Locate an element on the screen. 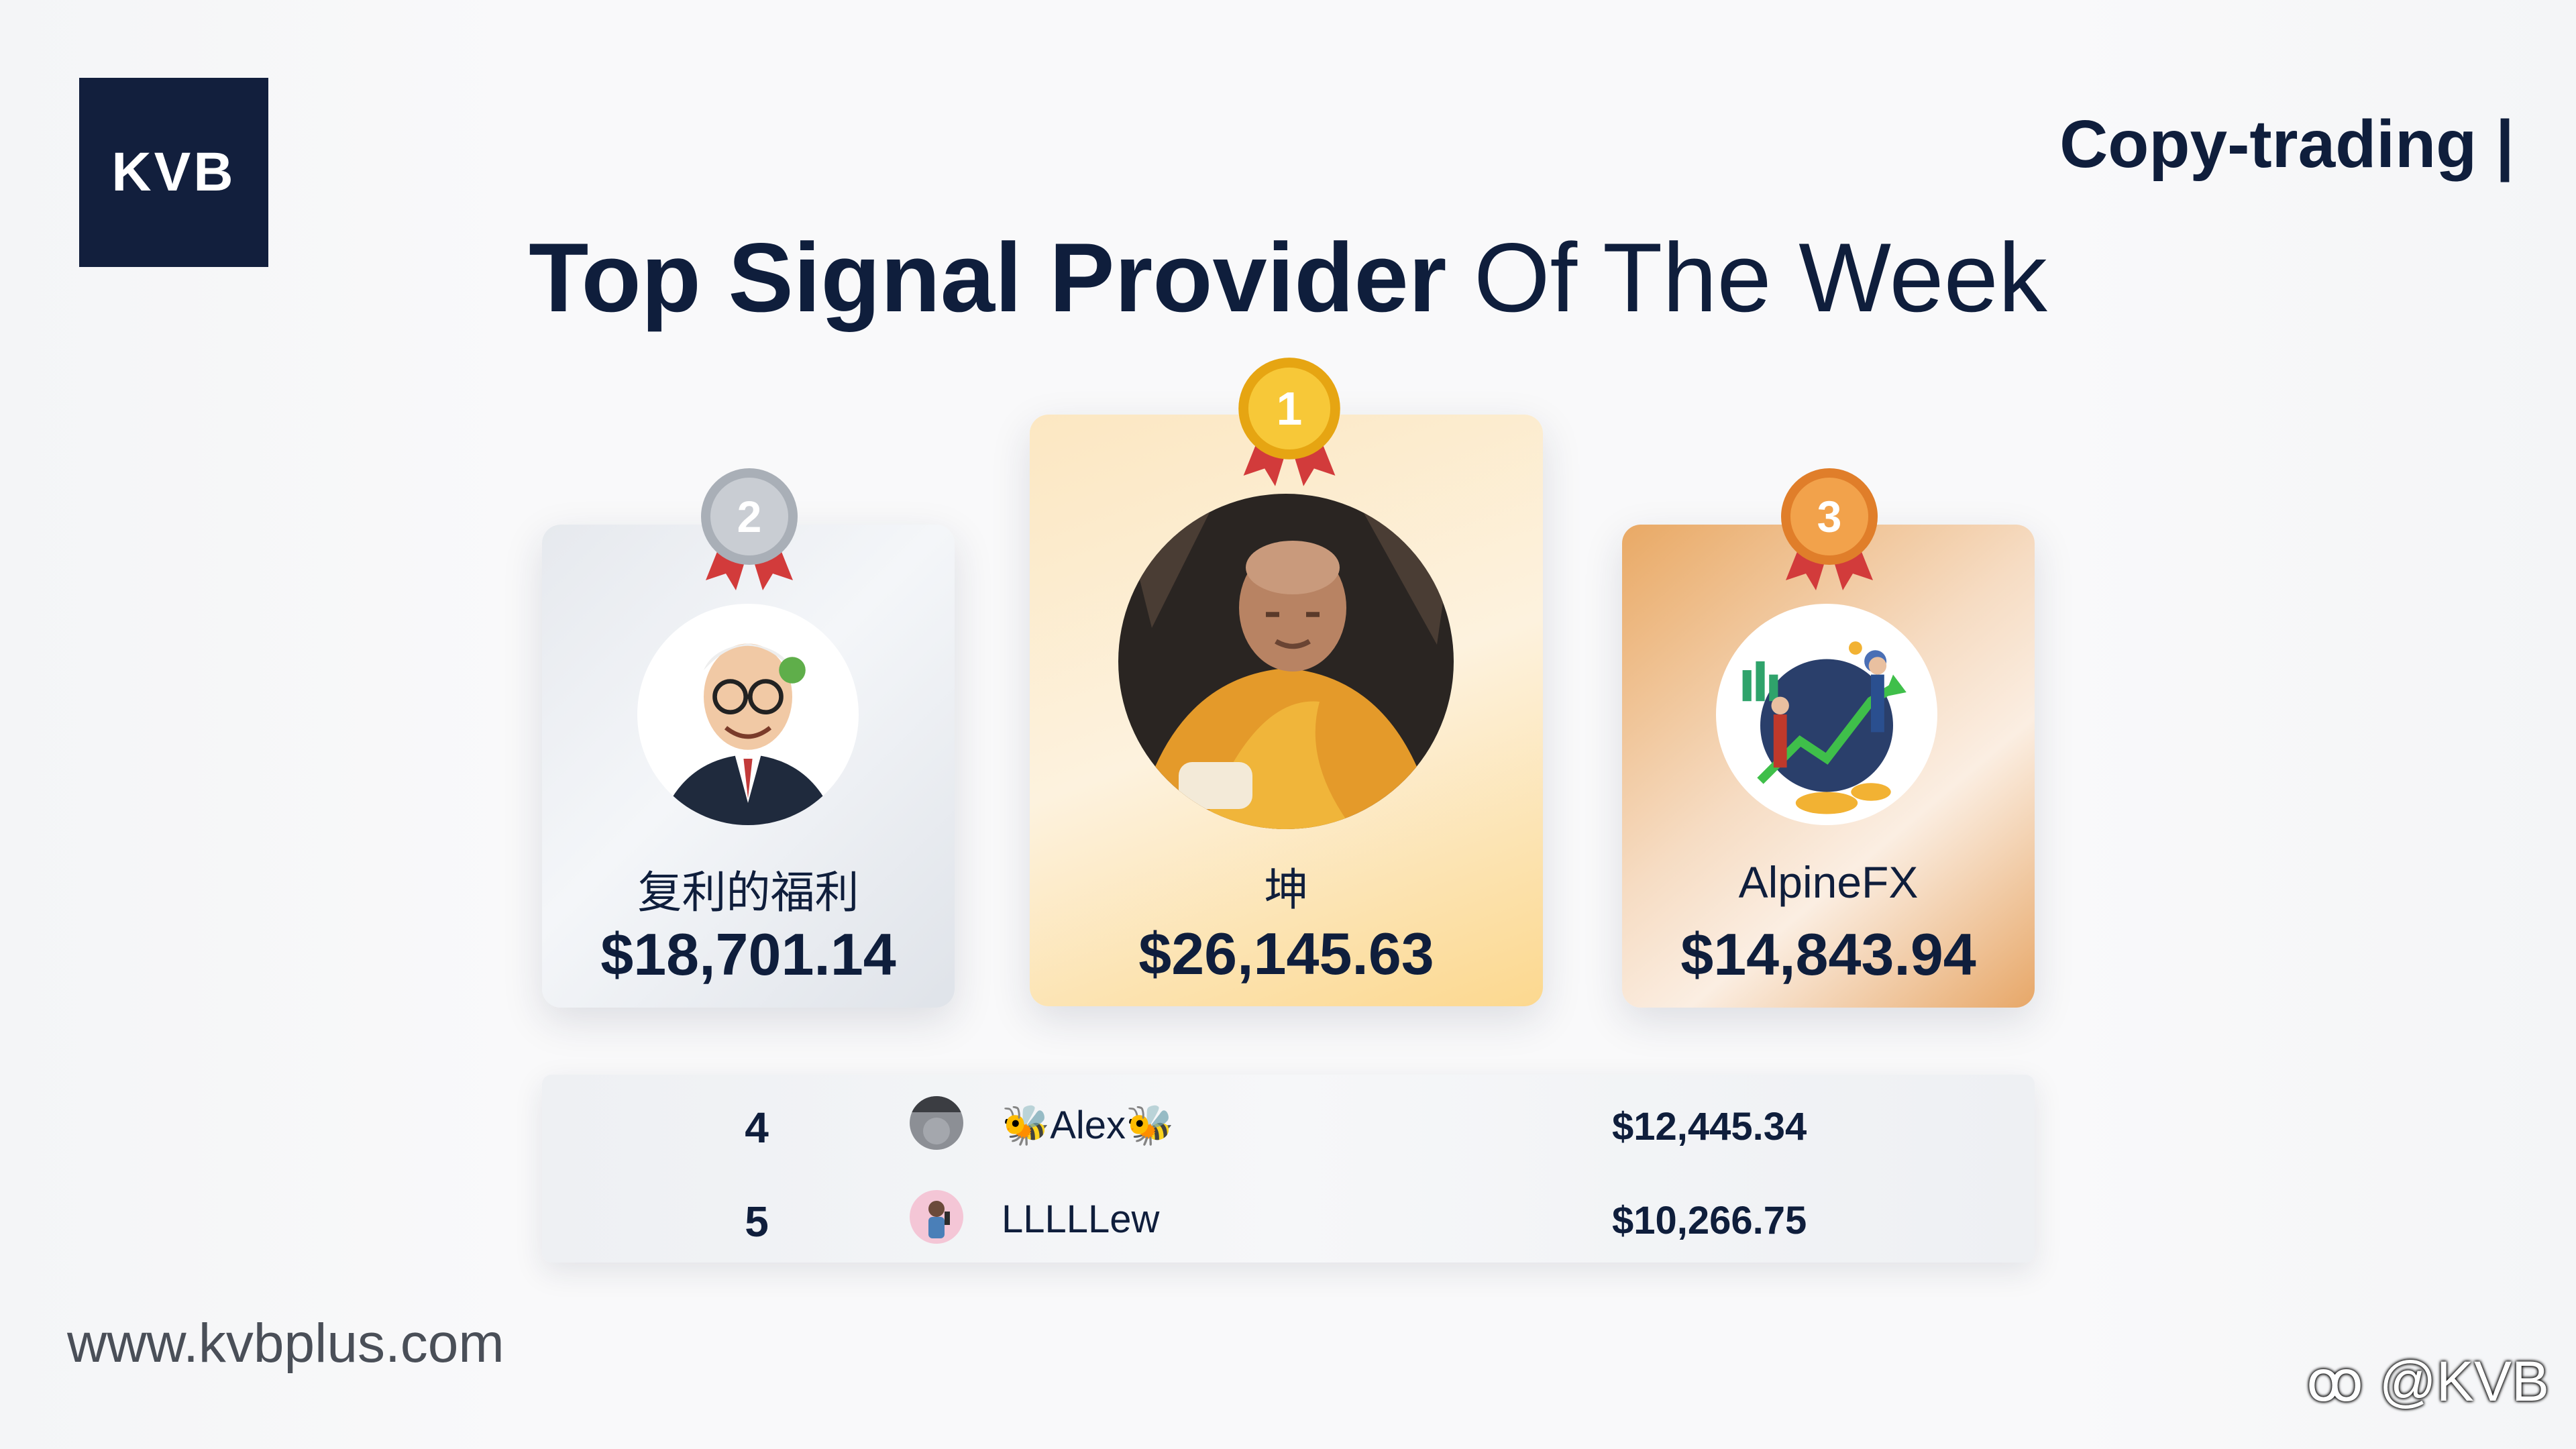  podium-card-1: 坤 $26,145.63 is located at coordinates (1286, 710).